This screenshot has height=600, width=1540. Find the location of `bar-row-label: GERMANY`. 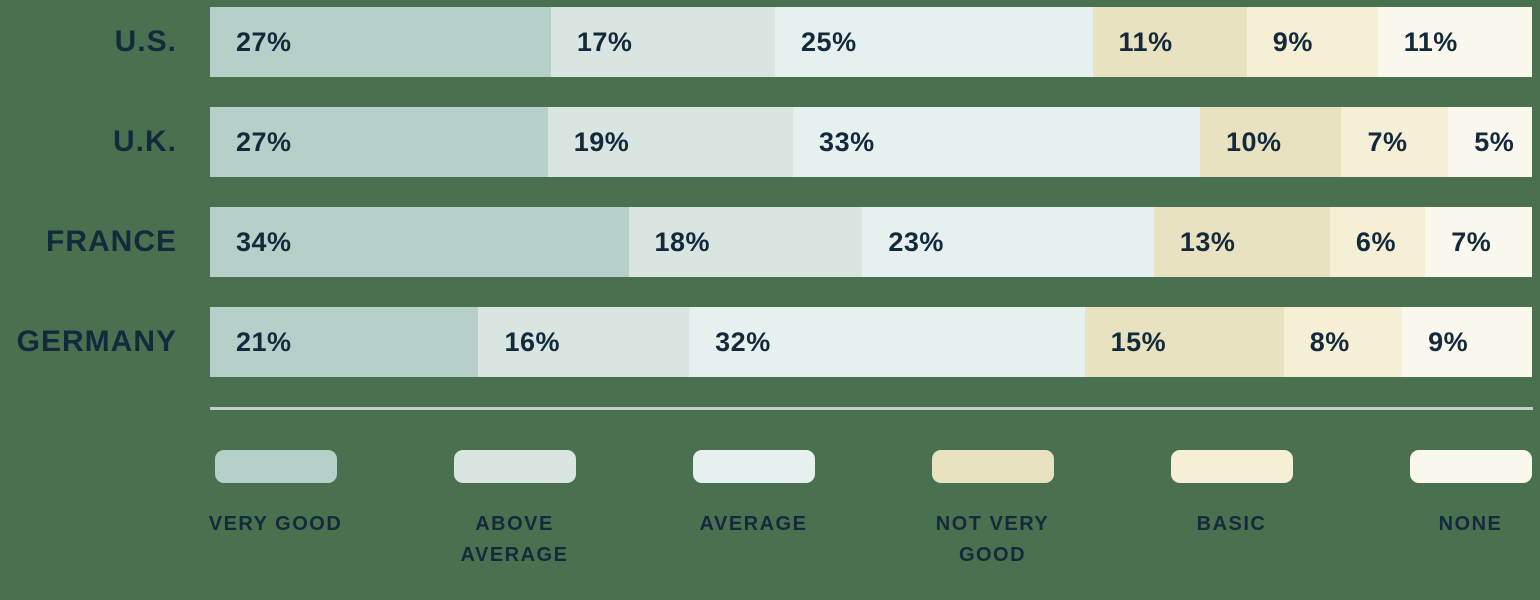

bar-row-label: GERMANY is located at coordinates (96, 341).